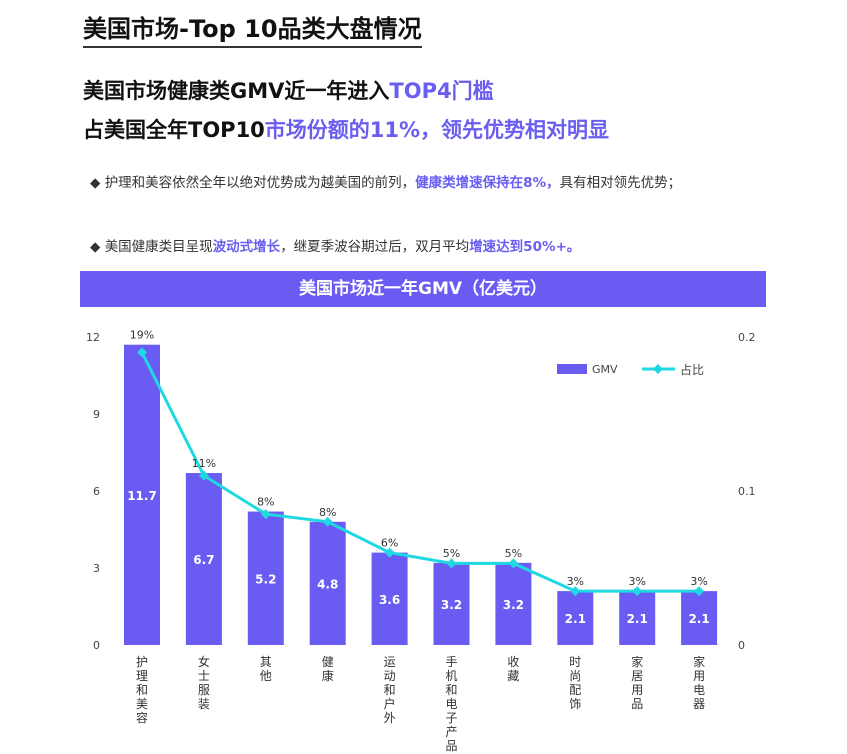 The image size is (847, 754). I want to click on bar-data-label: 11.7, so click(142, 496).